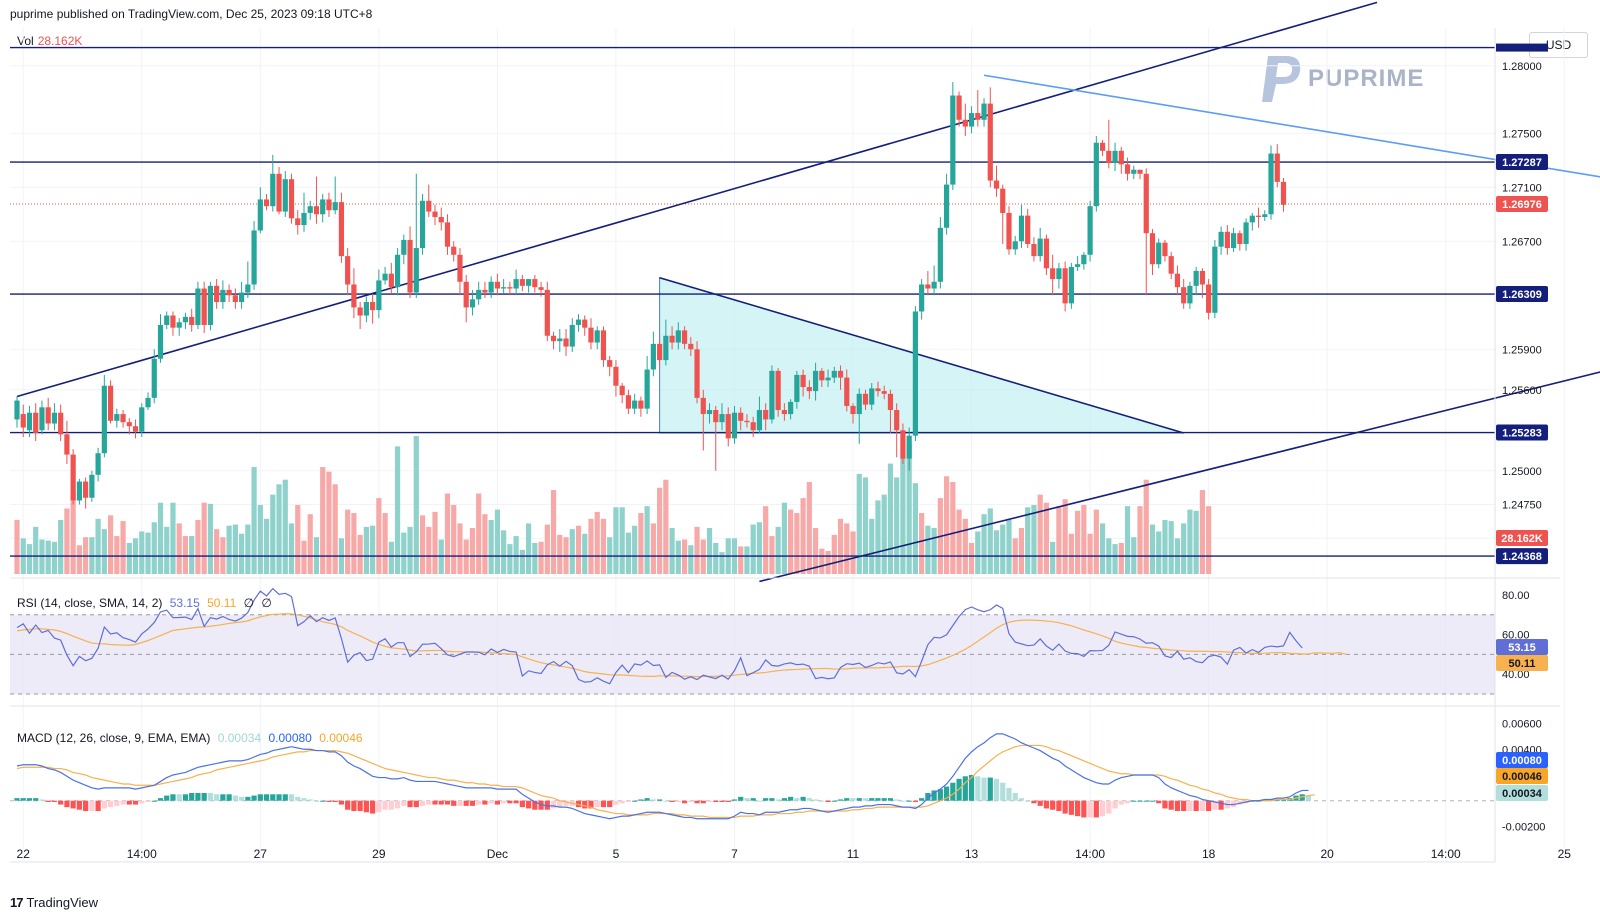 Image resolution: width=1600 pixels, height=919 pixels. What do you see at coordinates (49, 41) in the screenshot?
I see `volume-legend: Vol 28.162K` at bounding box center [49, 41].